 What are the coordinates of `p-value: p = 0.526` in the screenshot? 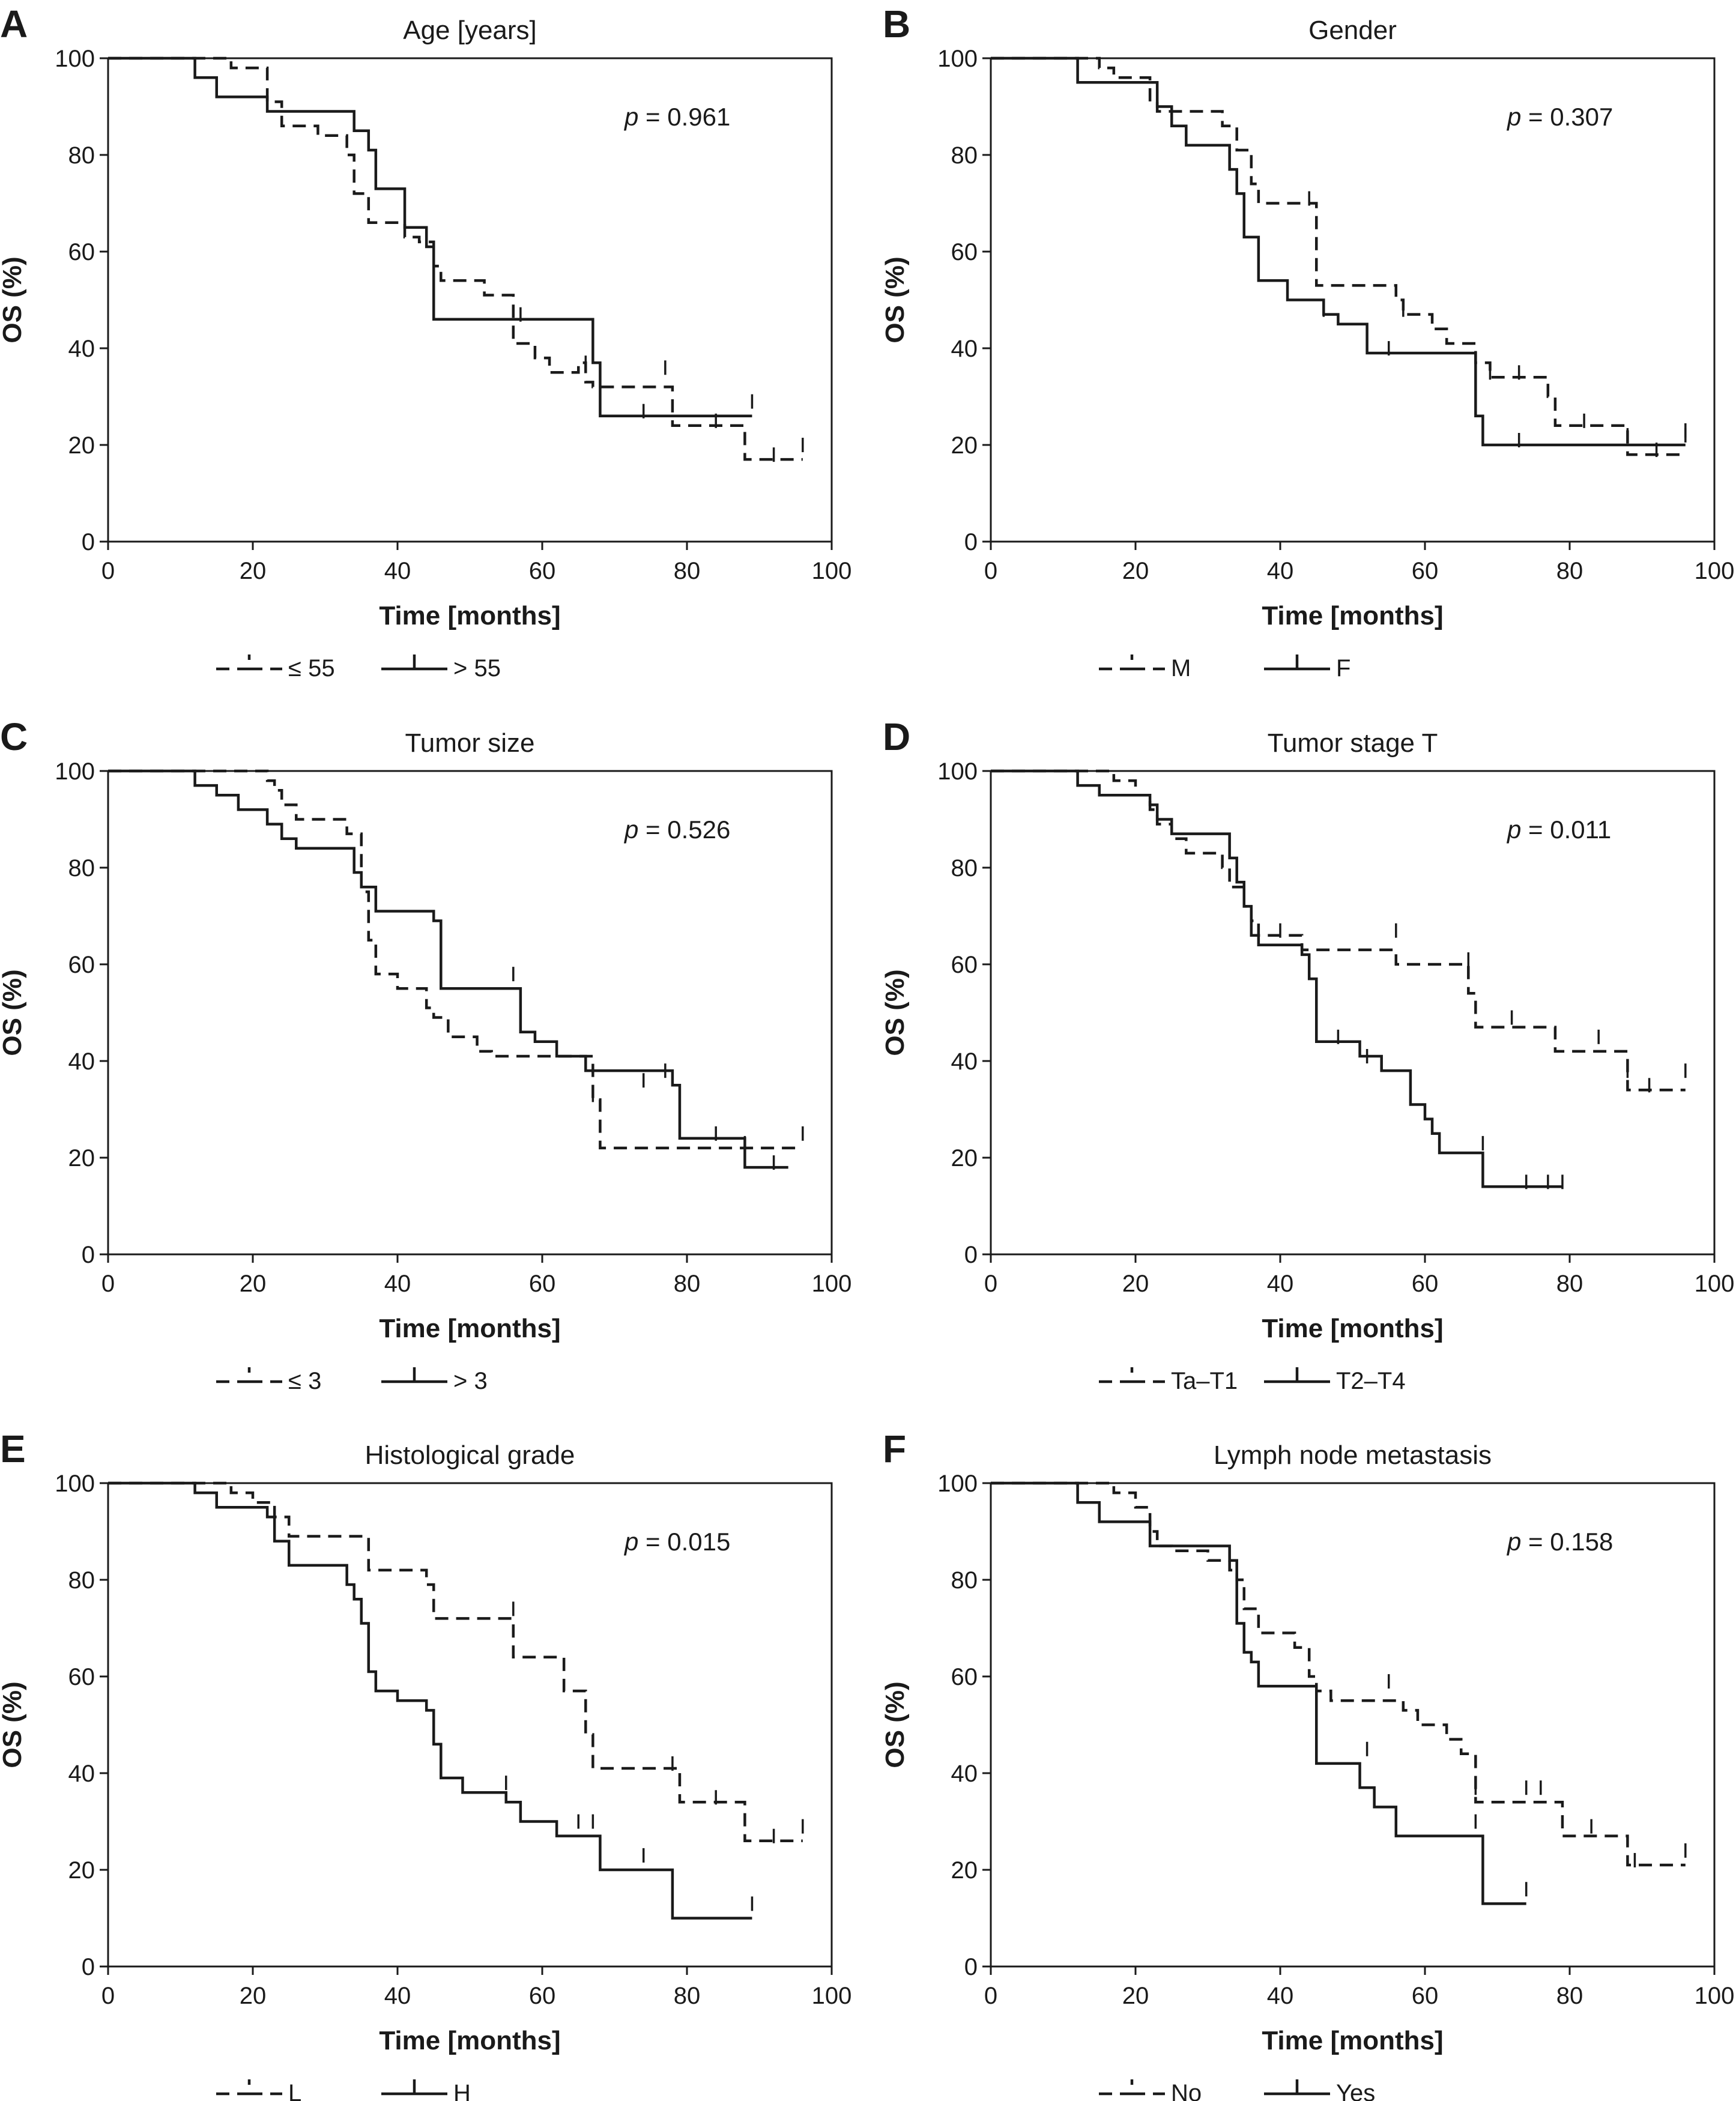 It's located at (677, 829).